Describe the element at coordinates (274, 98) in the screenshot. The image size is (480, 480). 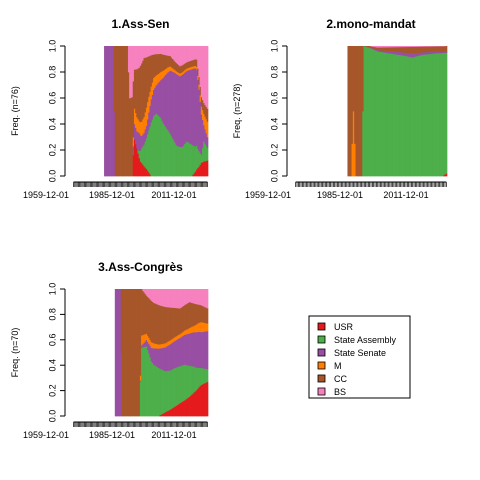
I see `y-tick-label: 0.6` at that location.